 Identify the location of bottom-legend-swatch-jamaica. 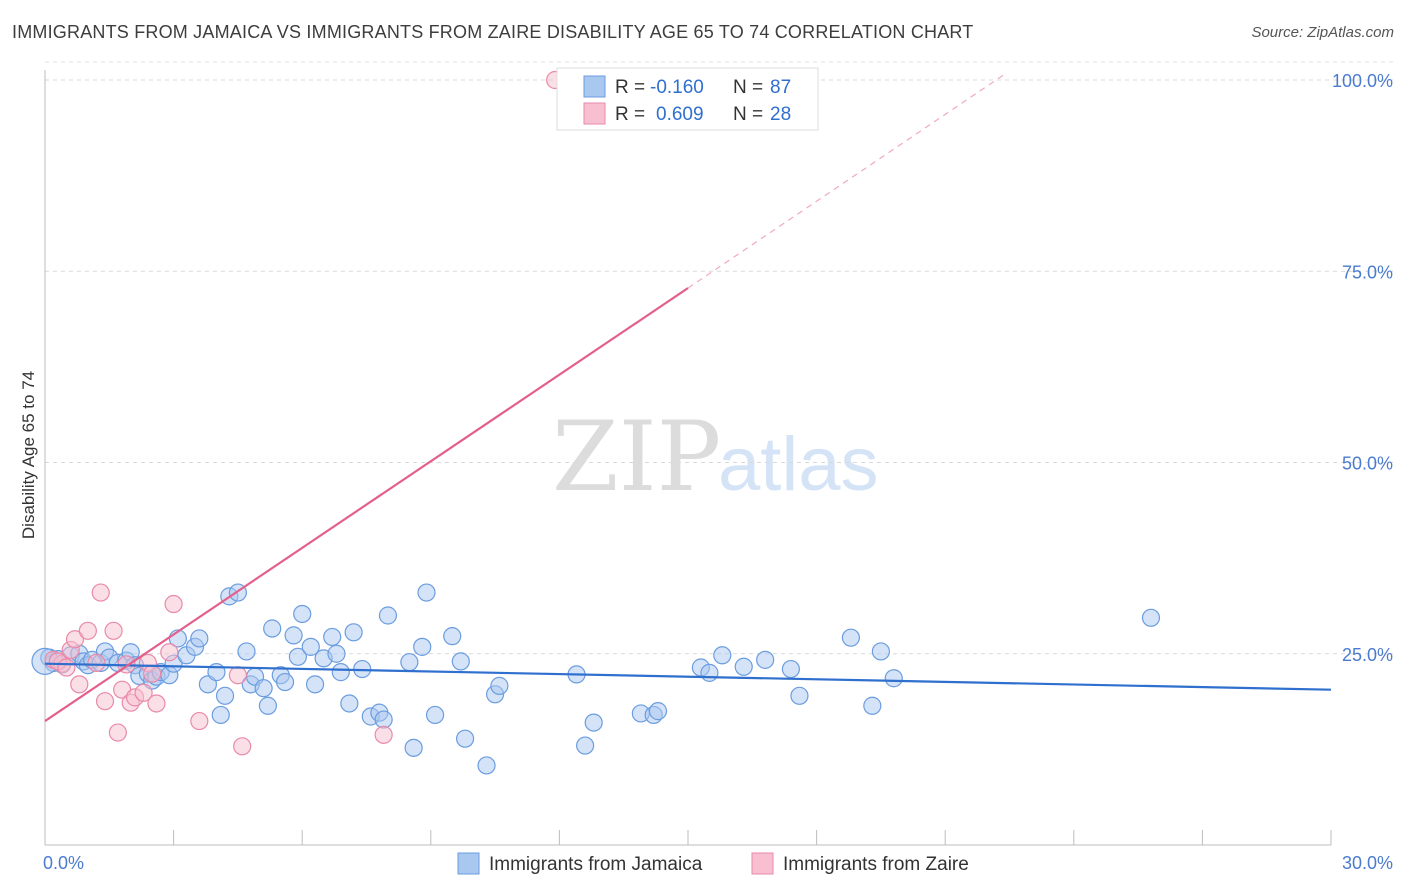
(468, 863).